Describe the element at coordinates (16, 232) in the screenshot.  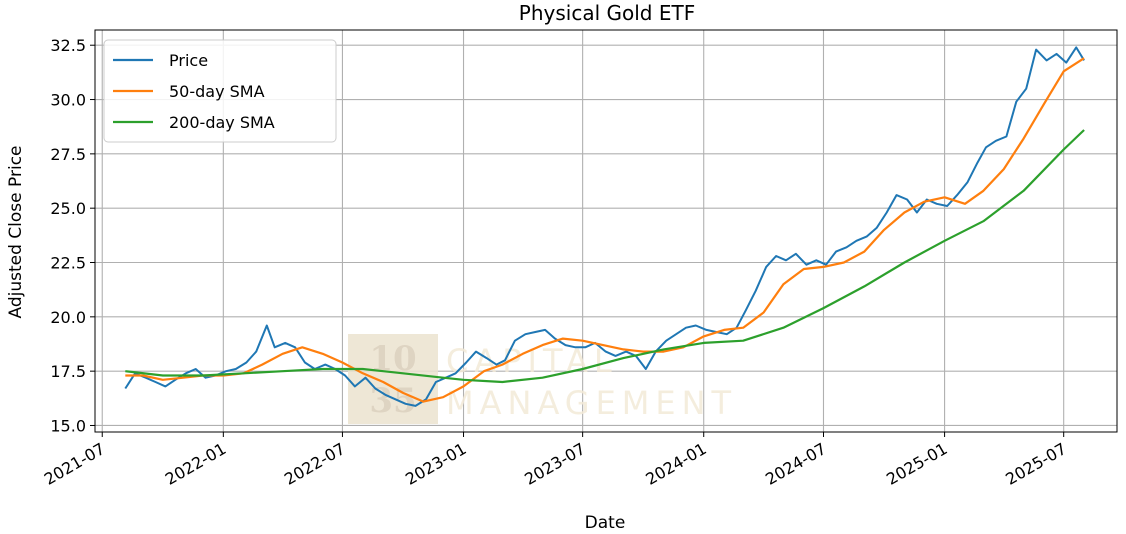
I see `y-axis-title: Adjusted Close Price` at that location.